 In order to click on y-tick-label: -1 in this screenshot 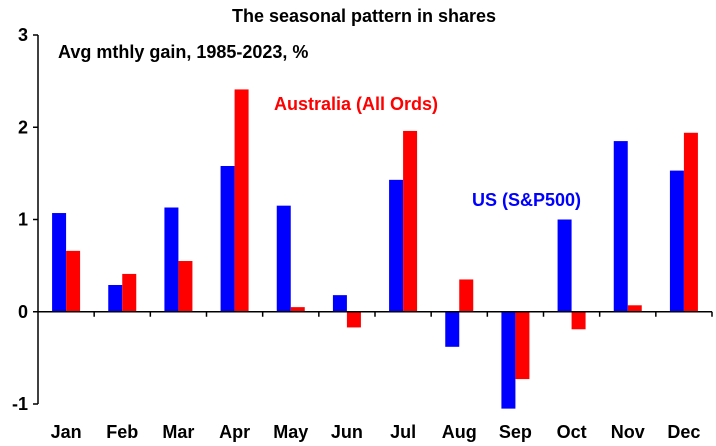, I will do `click(20, 404)`.